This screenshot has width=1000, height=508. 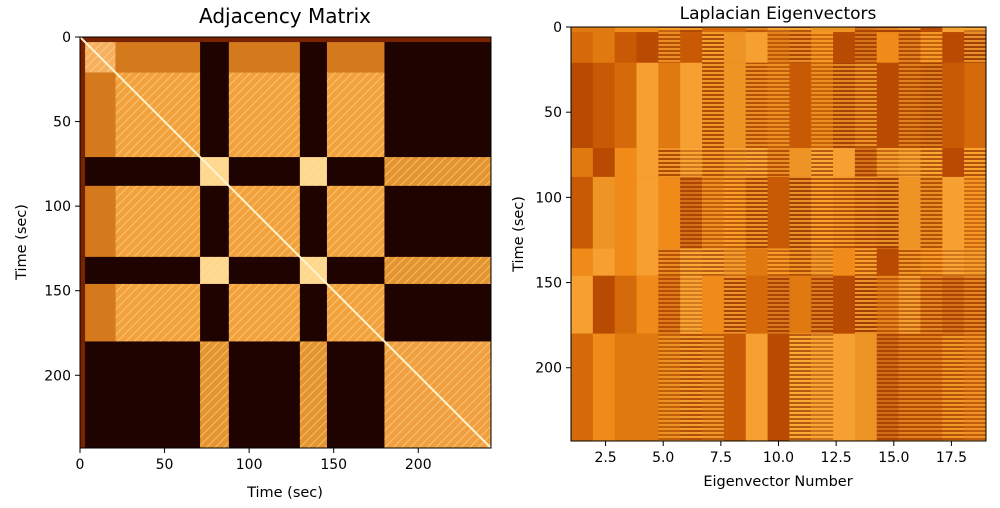 I want to click on adjacency-chart-title: Adjacency Matrix, so click(x=285, y=16).